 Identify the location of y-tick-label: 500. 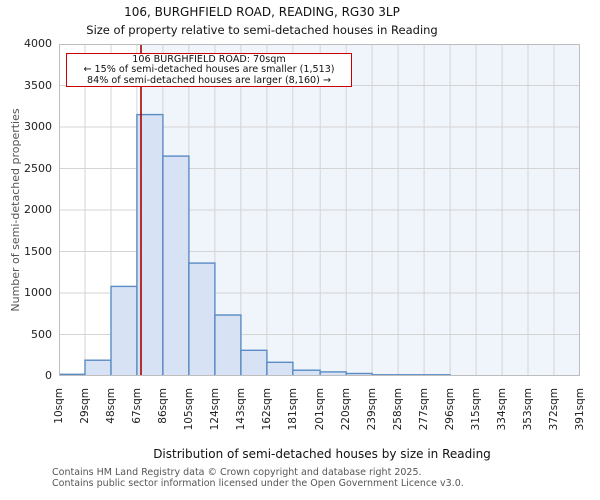
(41, 334).